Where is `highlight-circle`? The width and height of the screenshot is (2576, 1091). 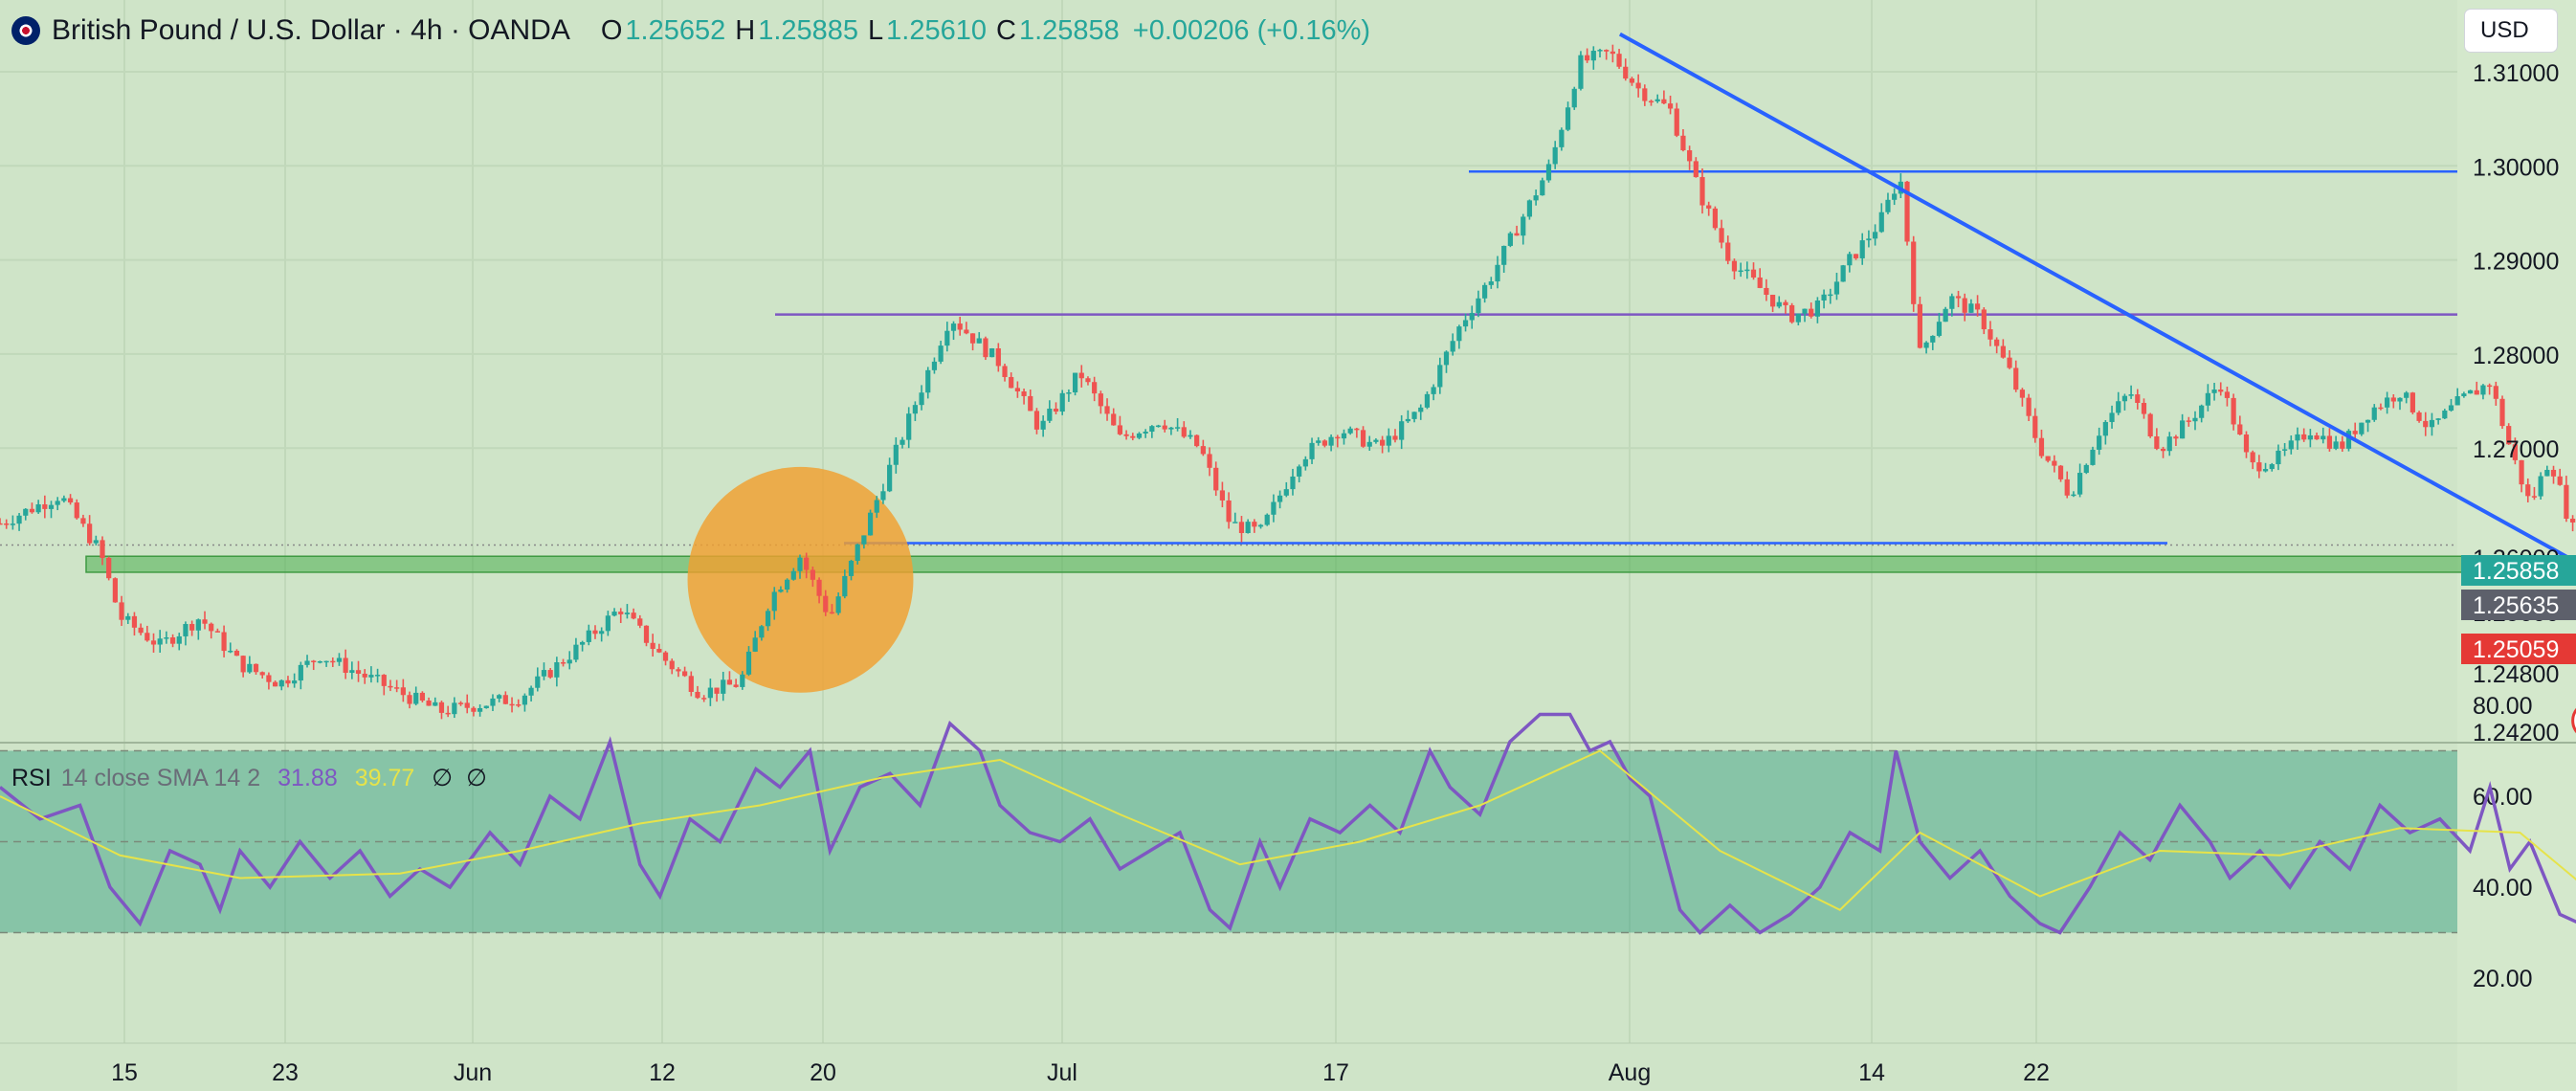
highlight-circle is located at coordinates (800, 579).